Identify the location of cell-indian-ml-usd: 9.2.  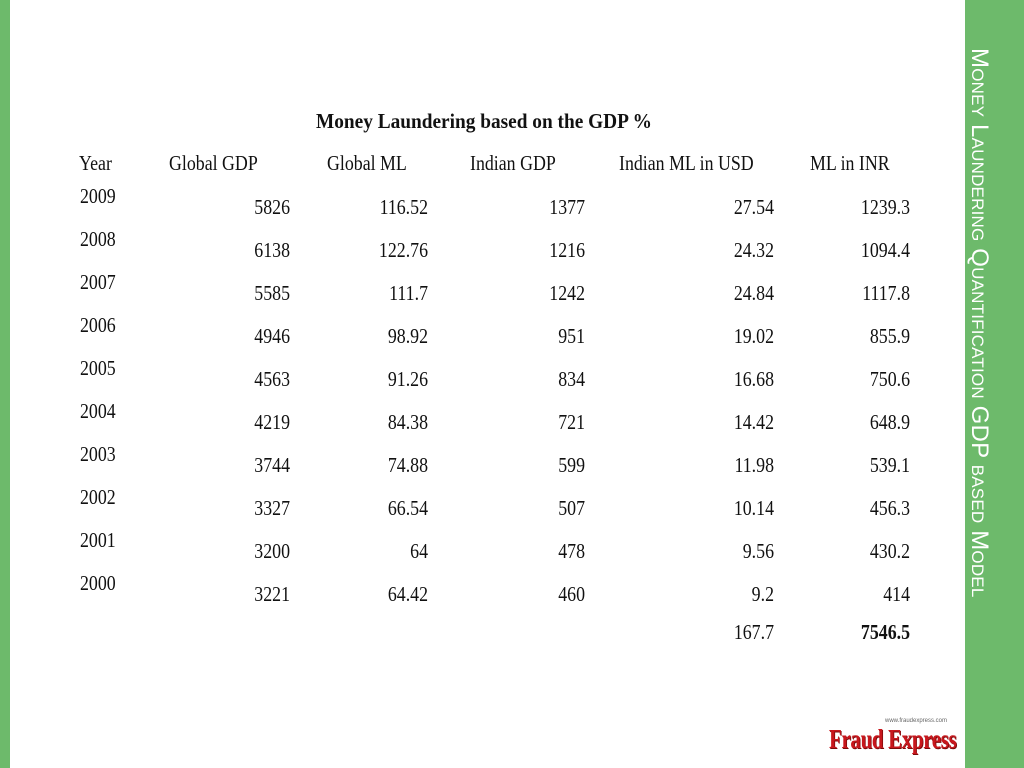
(762, 594).